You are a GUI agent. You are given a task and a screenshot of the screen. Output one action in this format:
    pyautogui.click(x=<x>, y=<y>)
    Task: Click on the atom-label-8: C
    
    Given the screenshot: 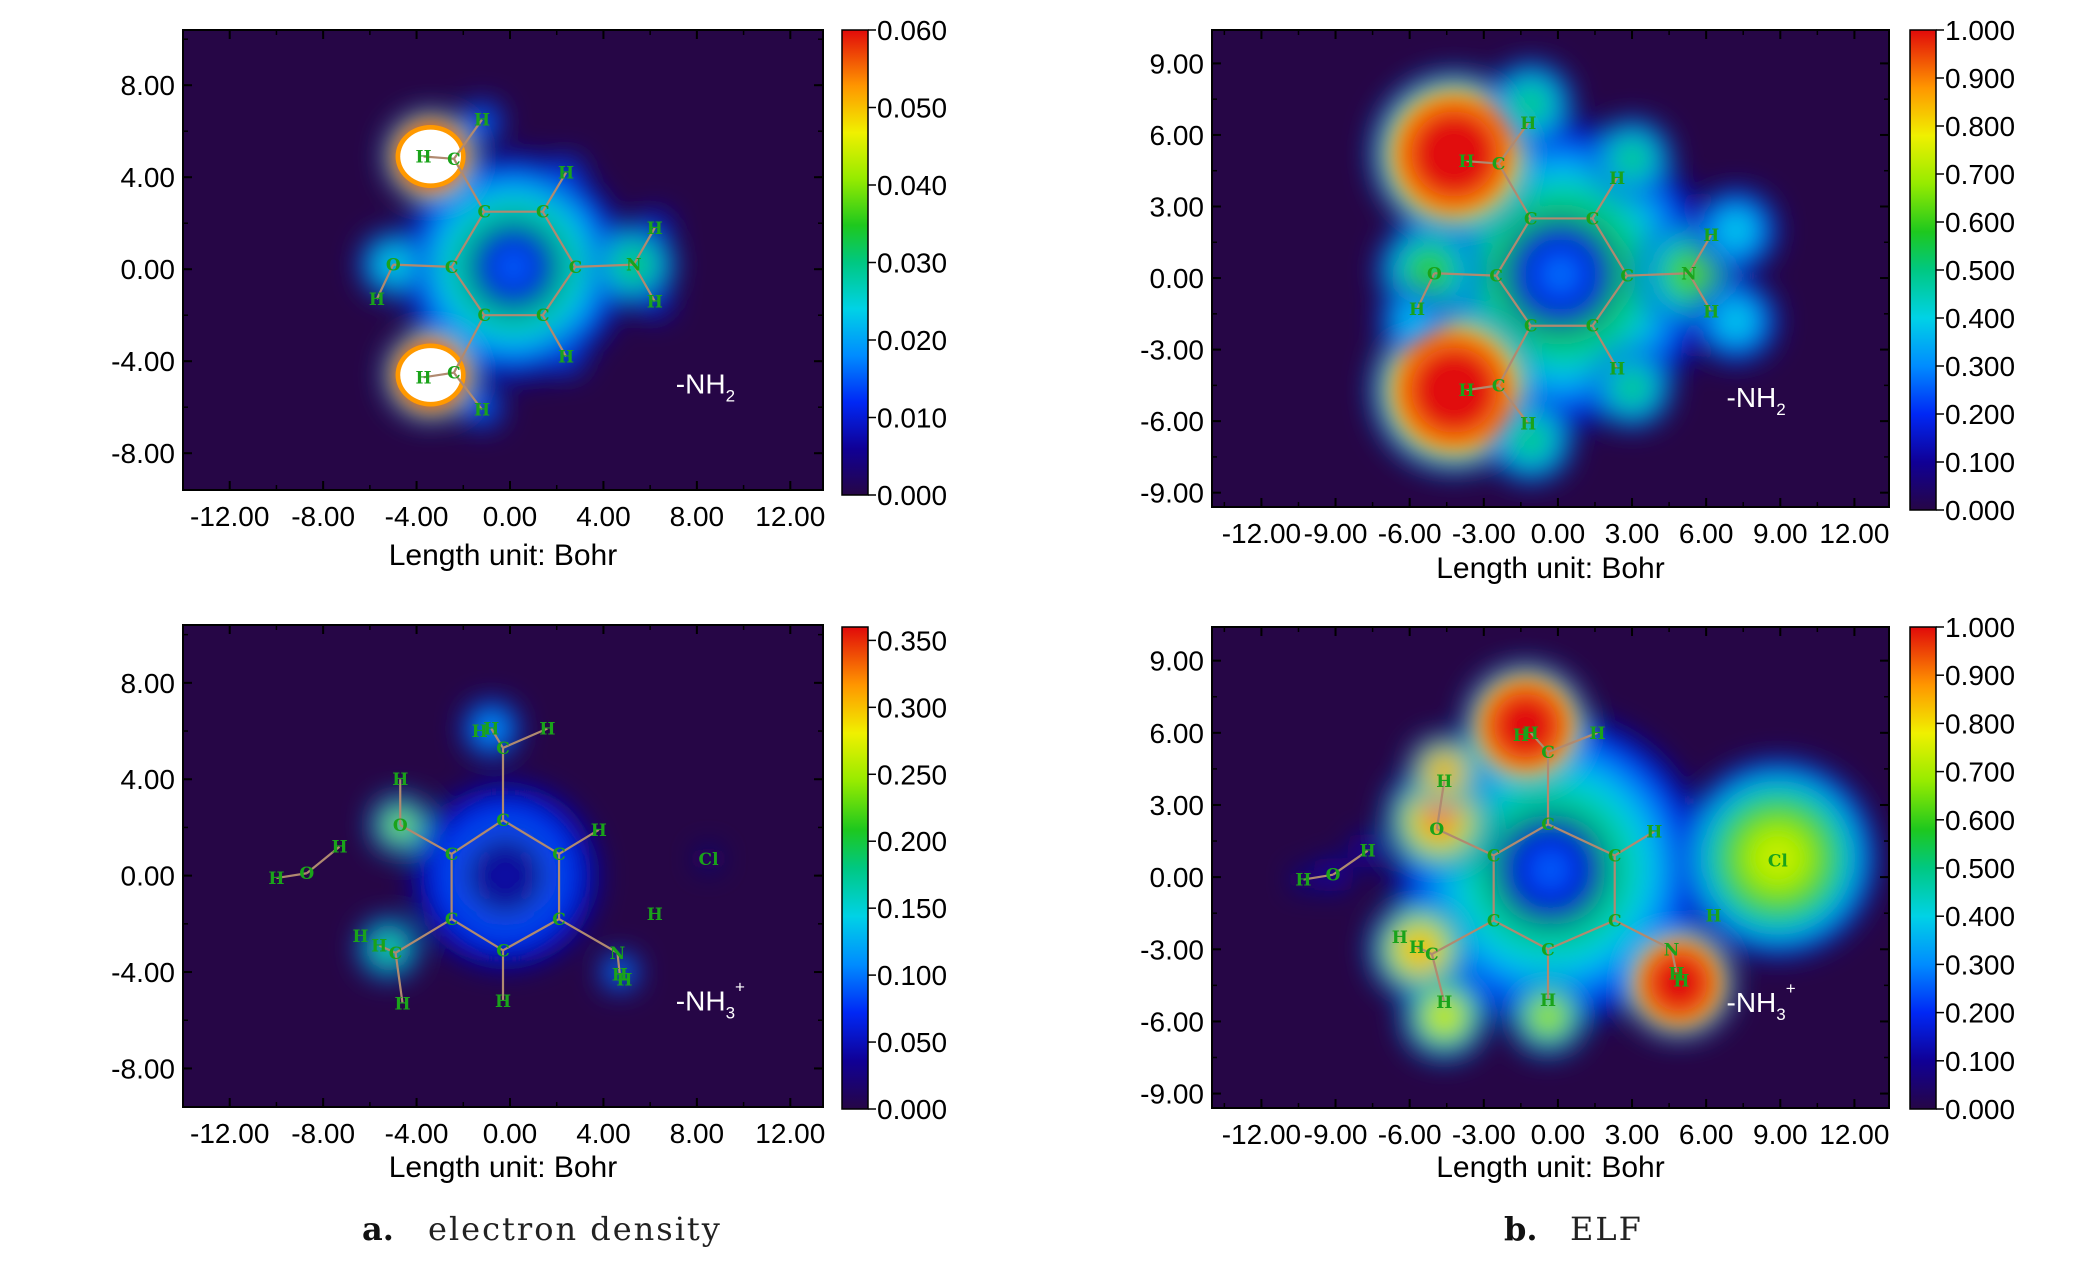 What is the action you would take?
    pyautogui.click(x=576, y=268)
    